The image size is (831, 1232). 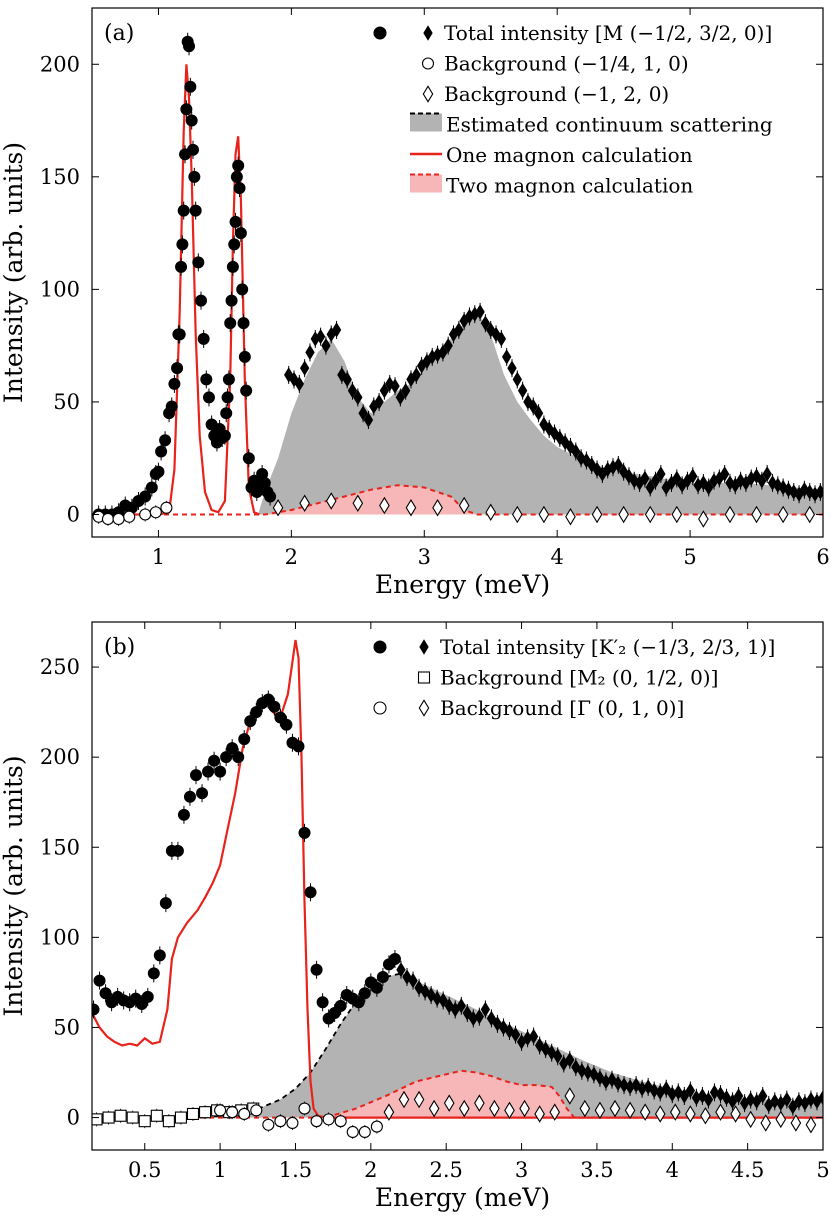 I want to click on y-tick-label: 0, so click(x=73, y=514).